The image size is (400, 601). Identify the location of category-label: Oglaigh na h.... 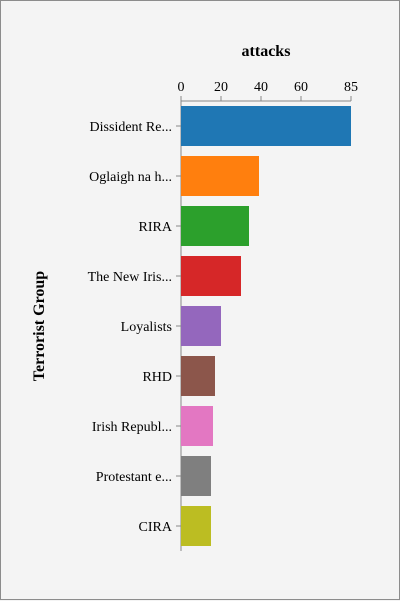
(130, 177).